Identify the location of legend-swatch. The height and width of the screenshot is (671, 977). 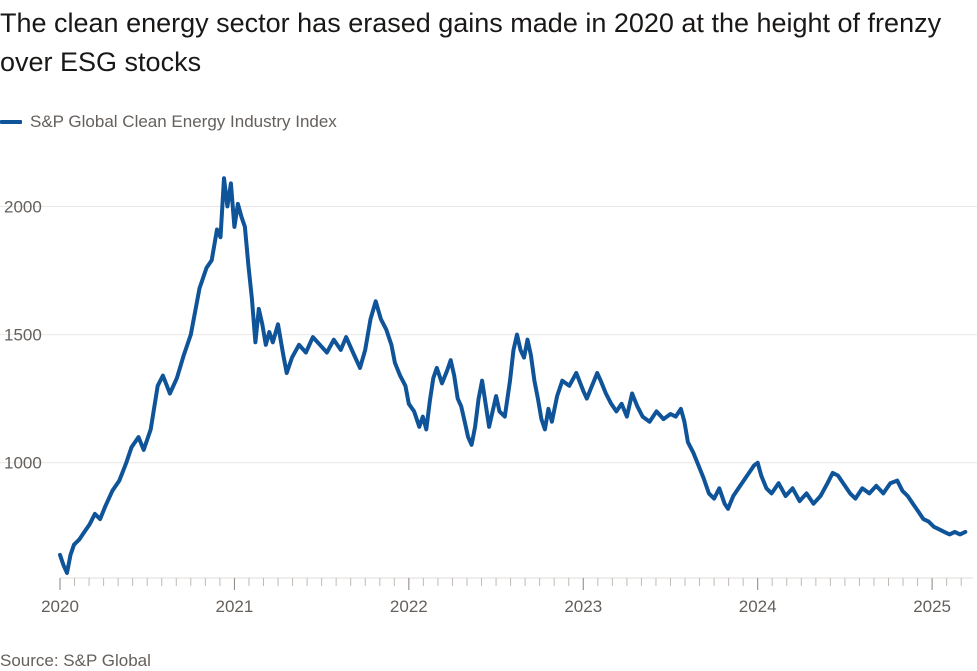
(11, 122).